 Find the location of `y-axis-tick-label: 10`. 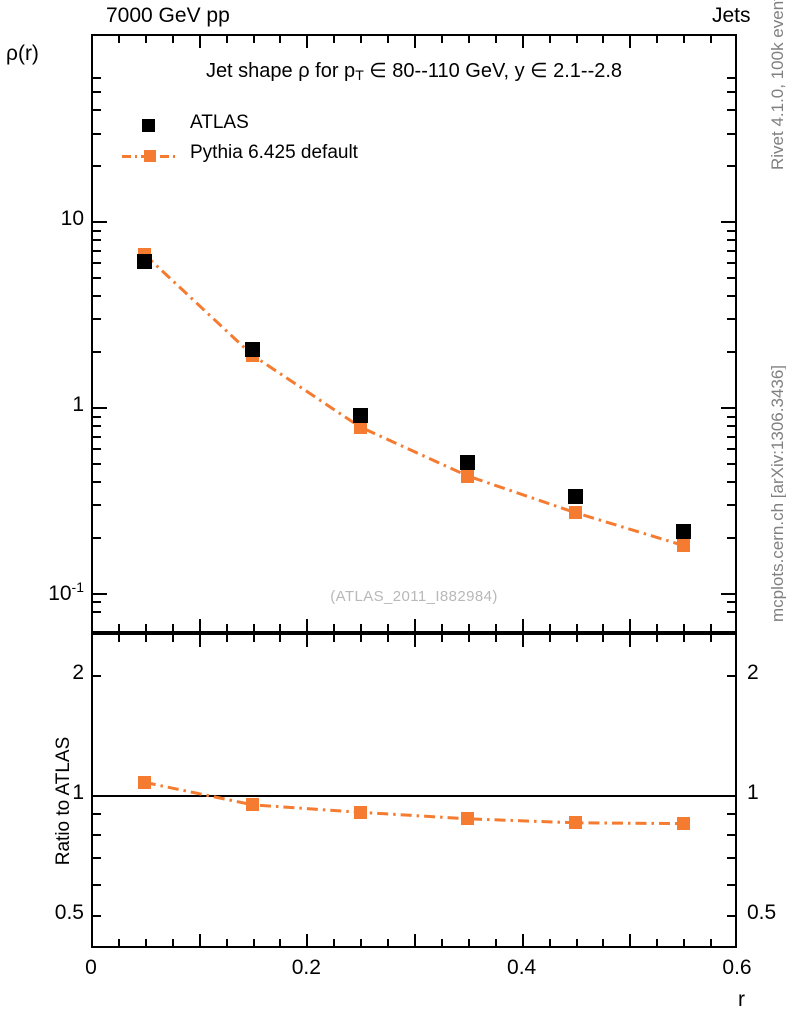

y-axis-tick-label: 10 is located at coordinates (72, 219).